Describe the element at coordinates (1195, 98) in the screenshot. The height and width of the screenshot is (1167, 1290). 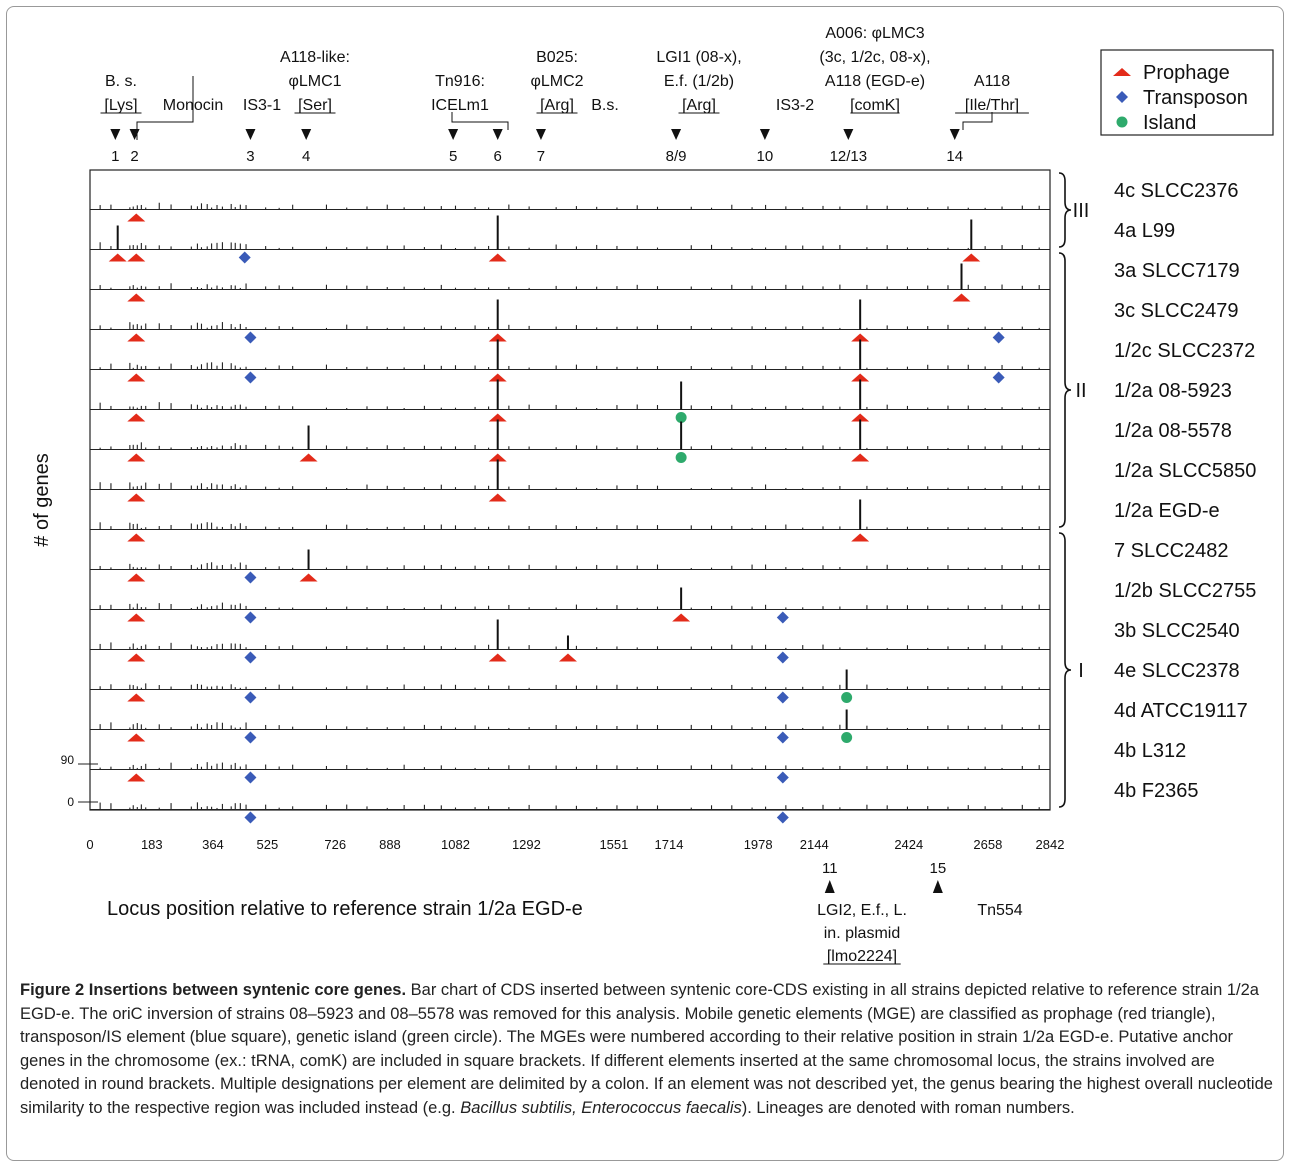
I see `legend-label: Transposon` at that location.